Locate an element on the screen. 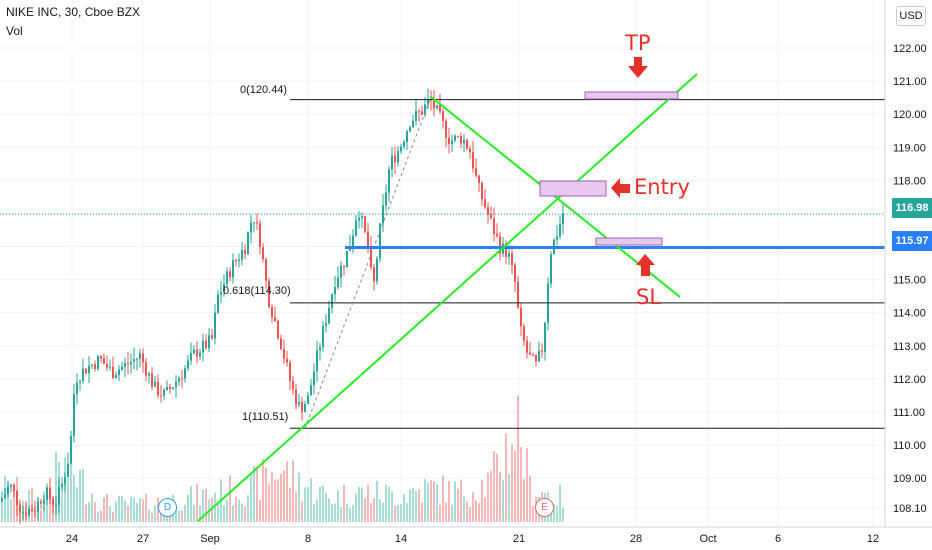  current-price-tag: 116.98 is located at coordinates (912, 208).